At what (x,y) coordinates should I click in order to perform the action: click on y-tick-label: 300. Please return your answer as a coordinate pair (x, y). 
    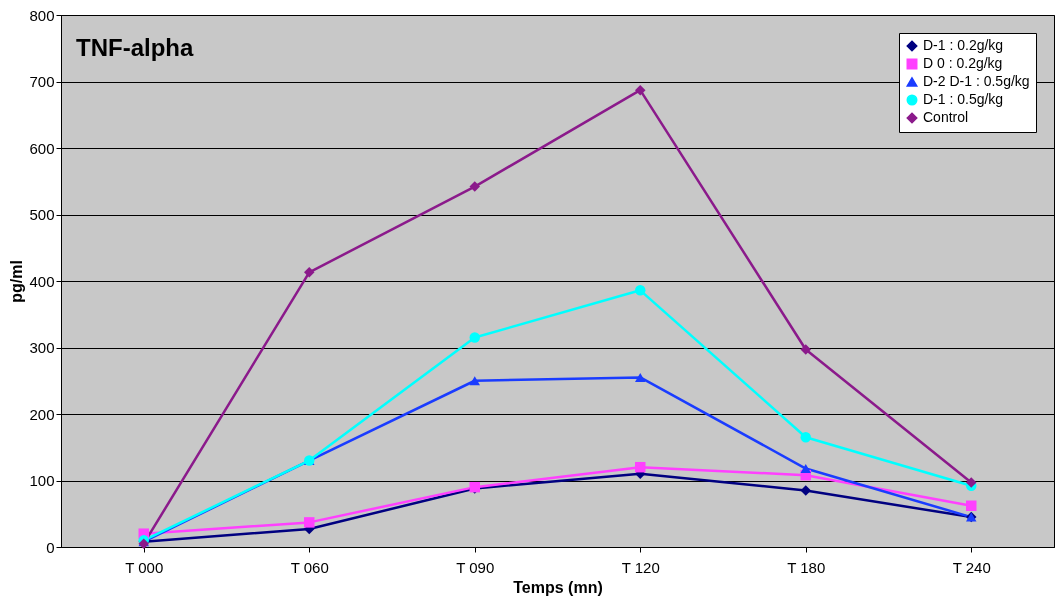
    Looking at the image, I should click on (42, 347).